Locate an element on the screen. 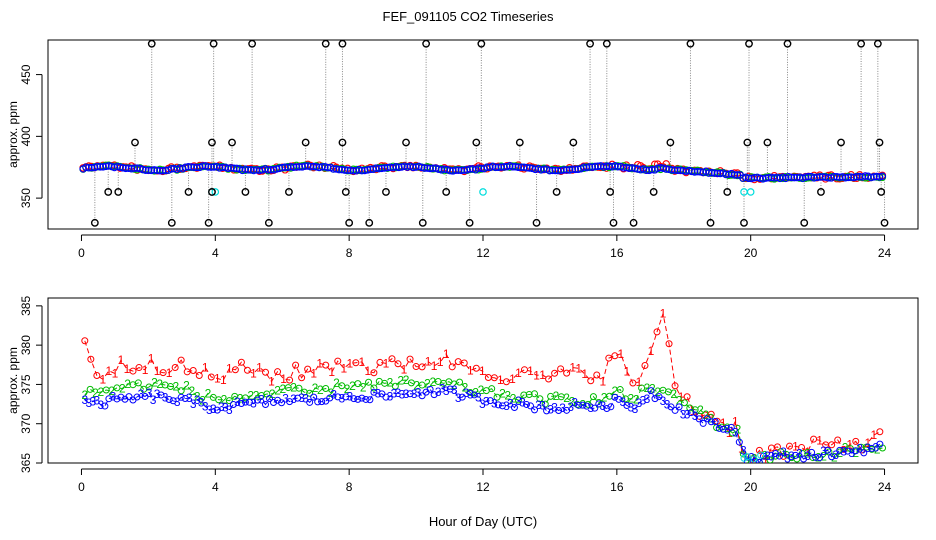  x-tick-label: 8 is located at coordinates (349, 487).